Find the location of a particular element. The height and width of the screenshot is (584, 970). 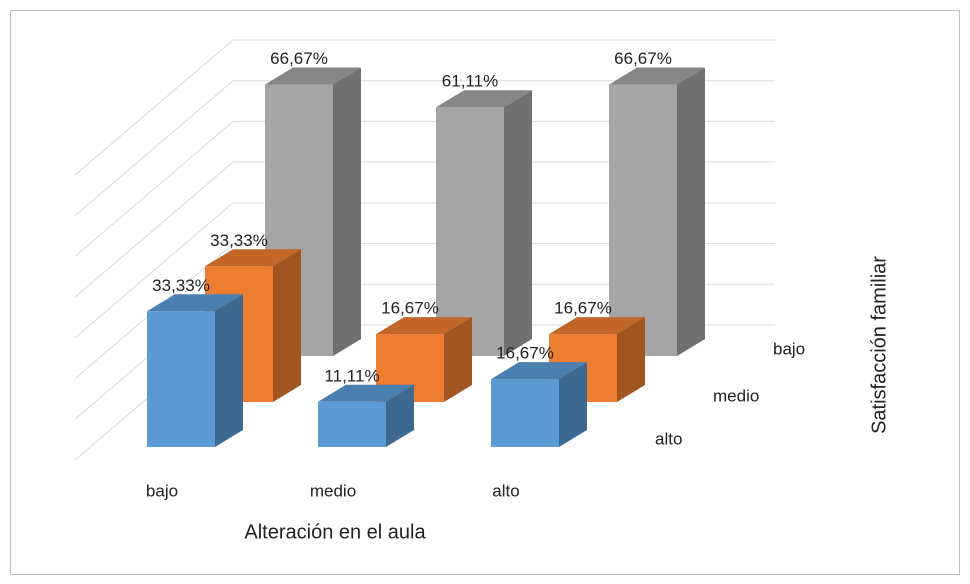

depth-tick-label: medio is located at coordinates (736, 395).